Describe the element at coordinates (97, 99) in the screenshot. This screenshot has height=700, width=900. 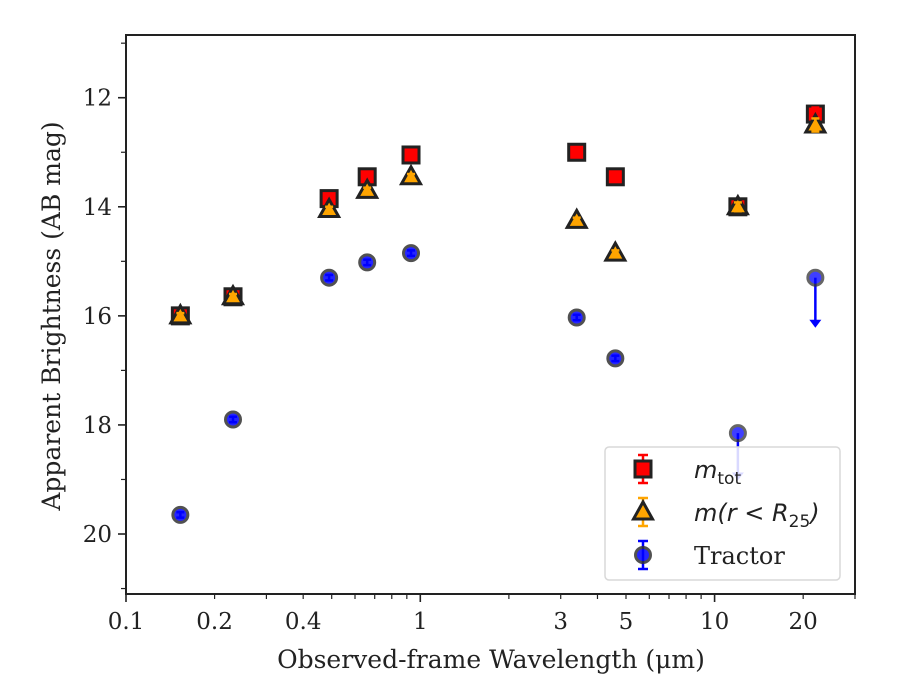
I see `y-tick-label: 12` at that location.